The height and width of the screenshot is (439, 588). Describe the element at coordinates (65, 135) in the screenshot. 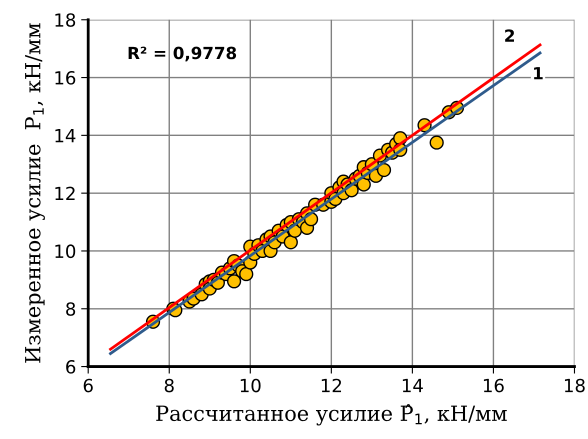

I see `y-tick-label: 14` at that location.